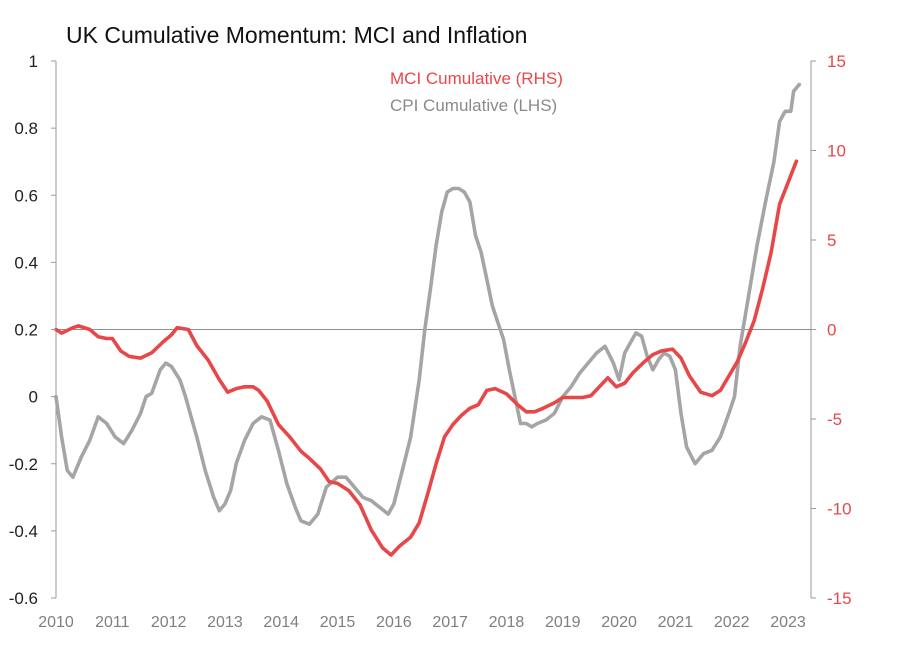  What do you see at coordinates (676, 622) in the screenshot?
I see `x-tick-label: 2021` at bounding box center [676, 622].